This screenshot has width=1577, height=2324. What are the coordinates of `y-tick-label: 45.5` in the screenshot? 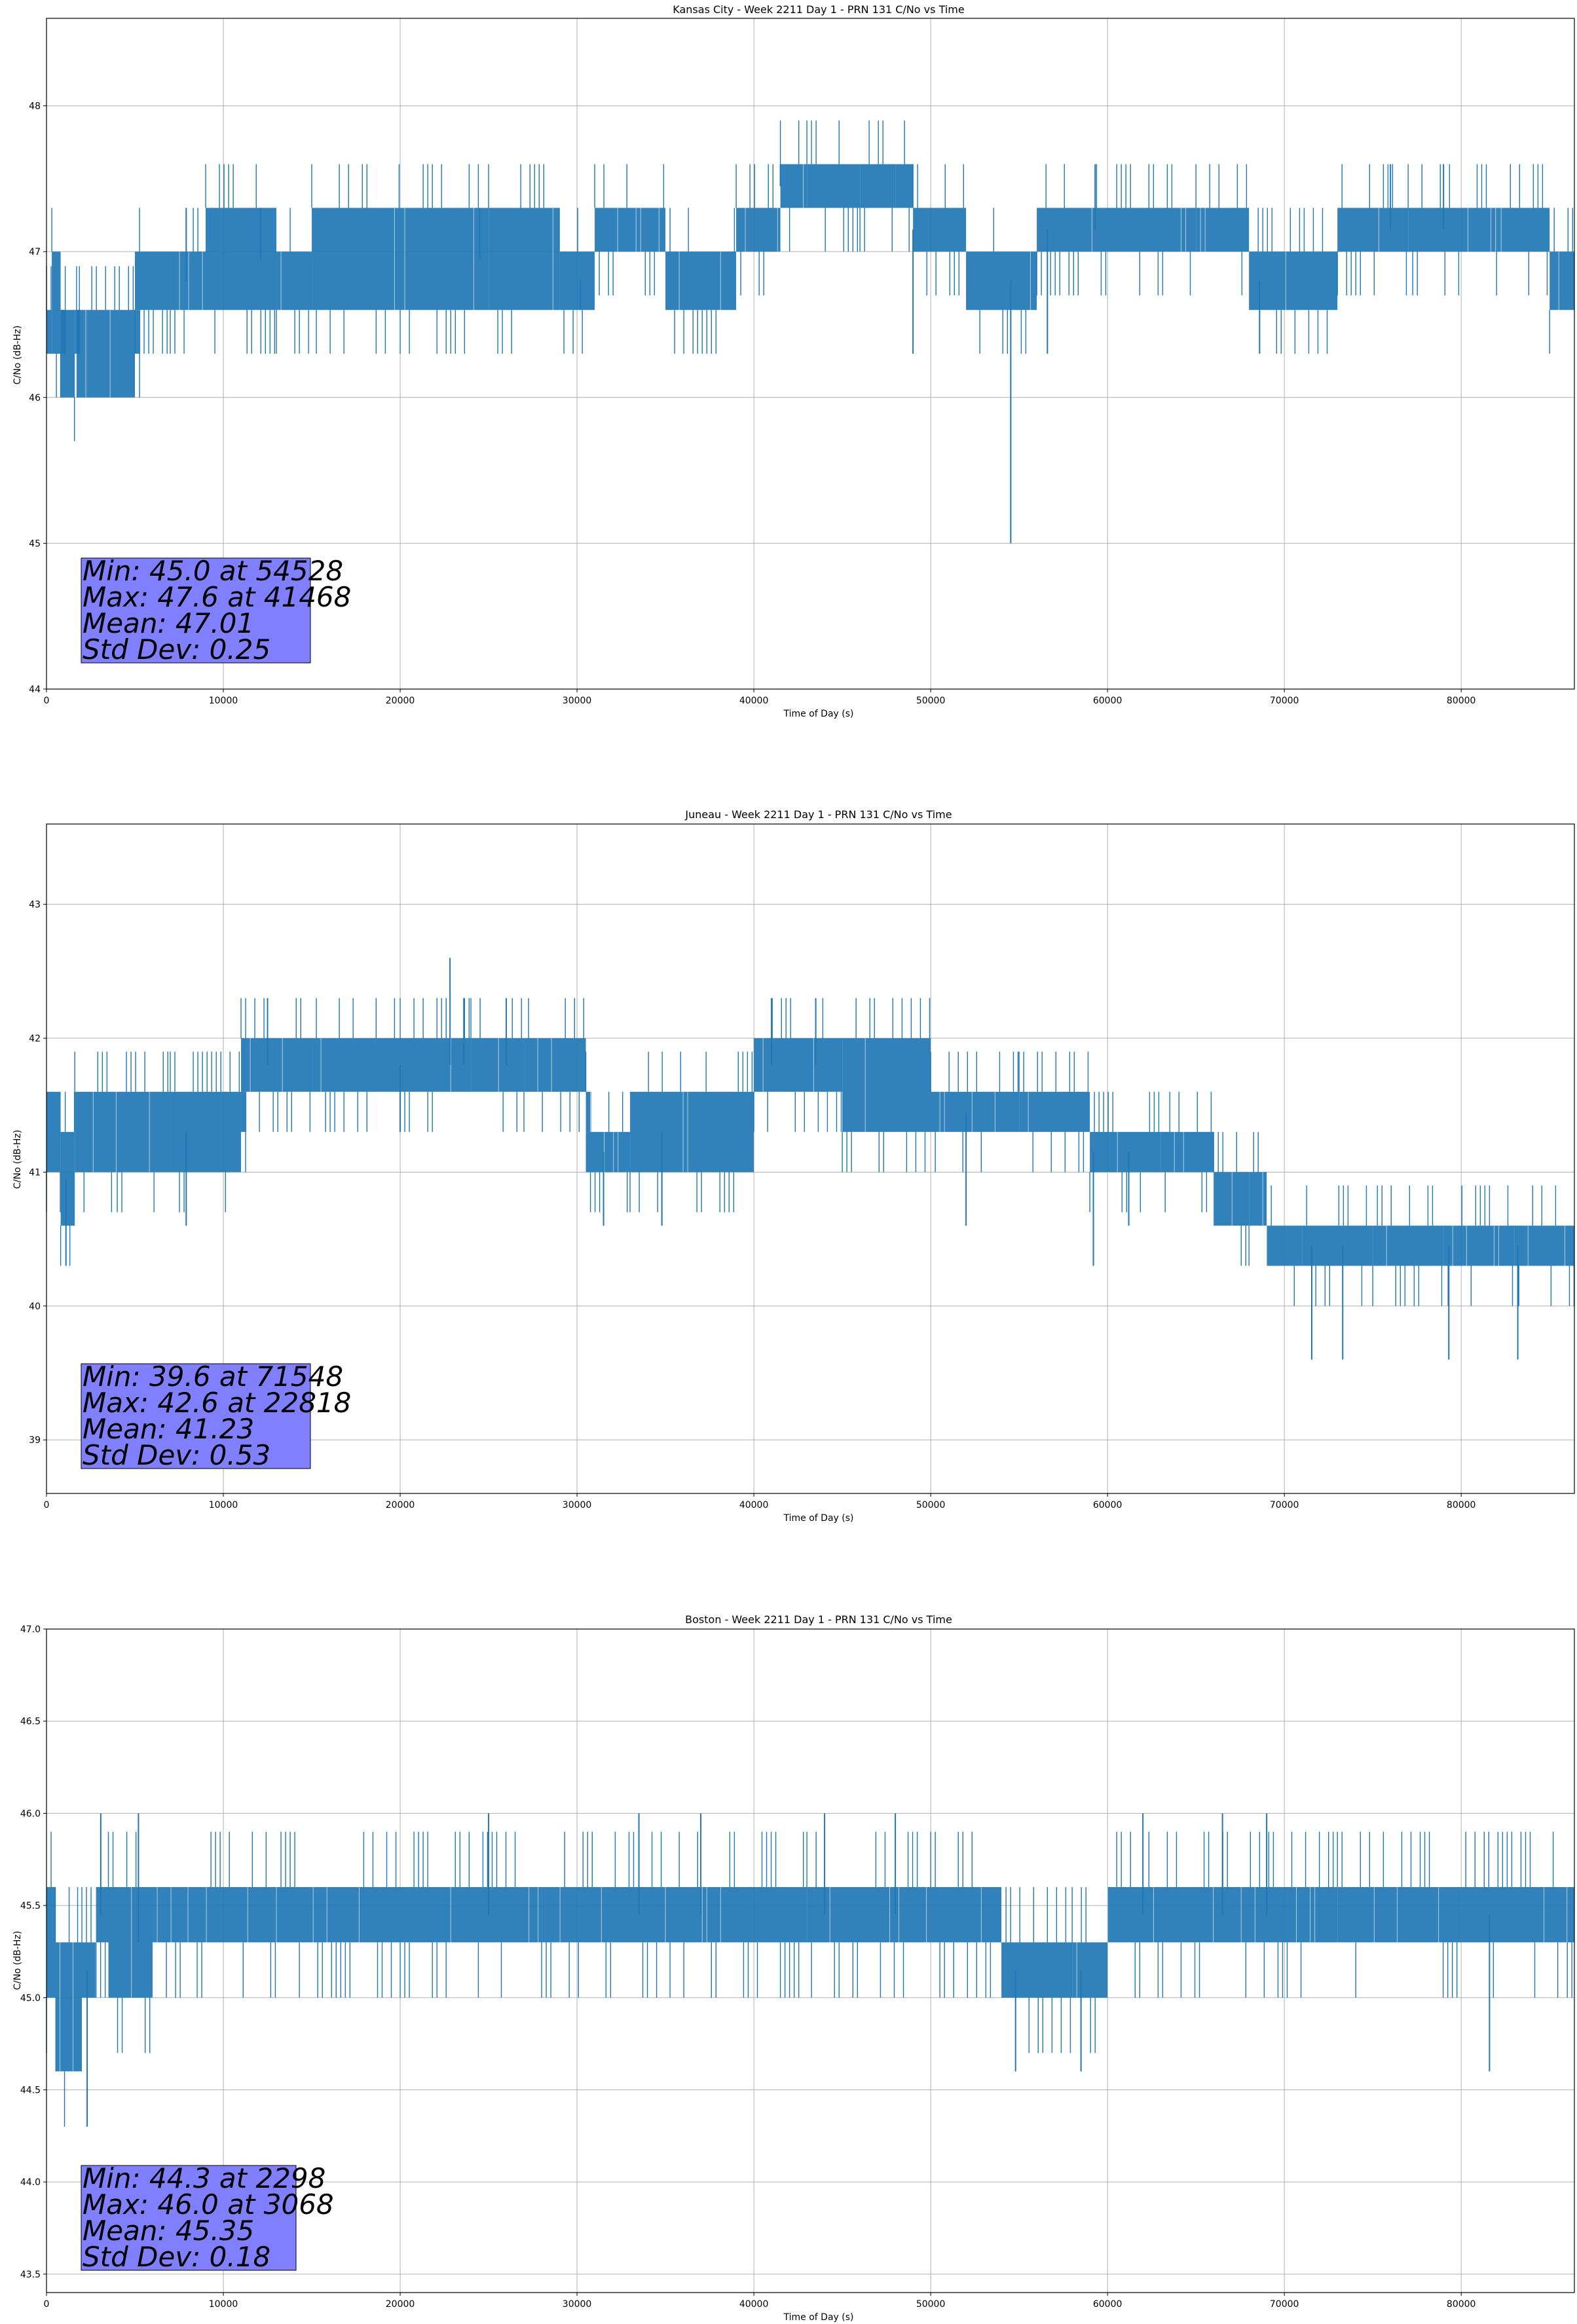 It's located at (30, 1906).